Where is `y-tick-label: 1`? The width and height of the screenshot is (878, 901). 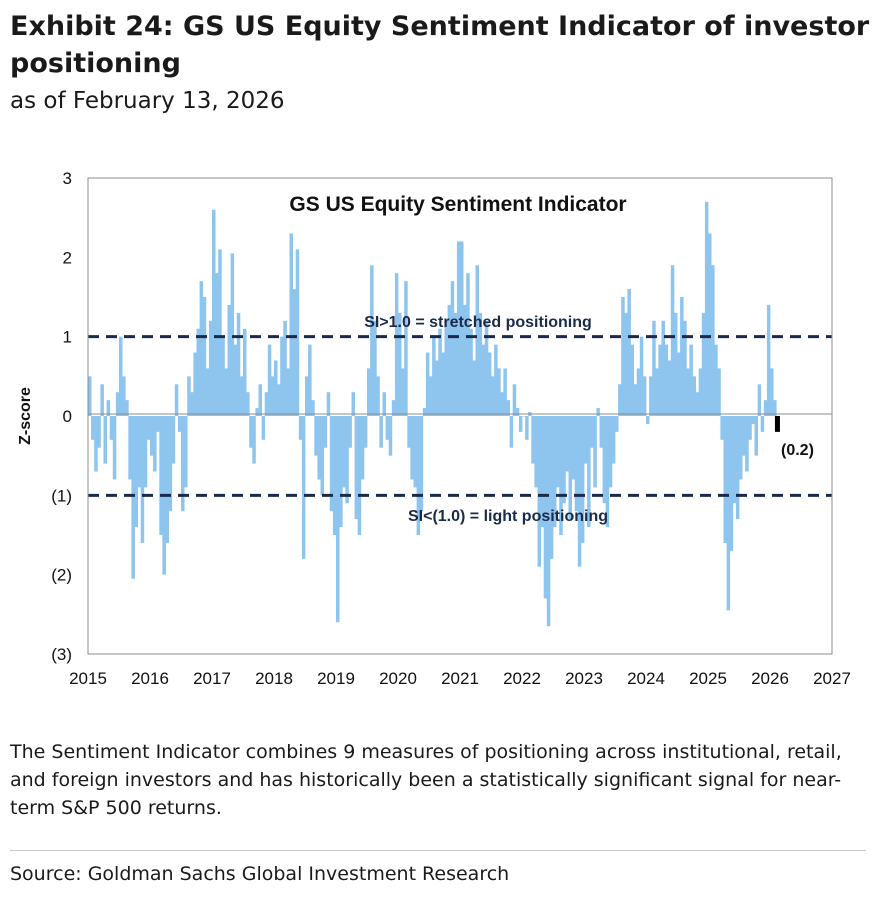 y-tick-label: 1 is located at coordinates (67, 337).